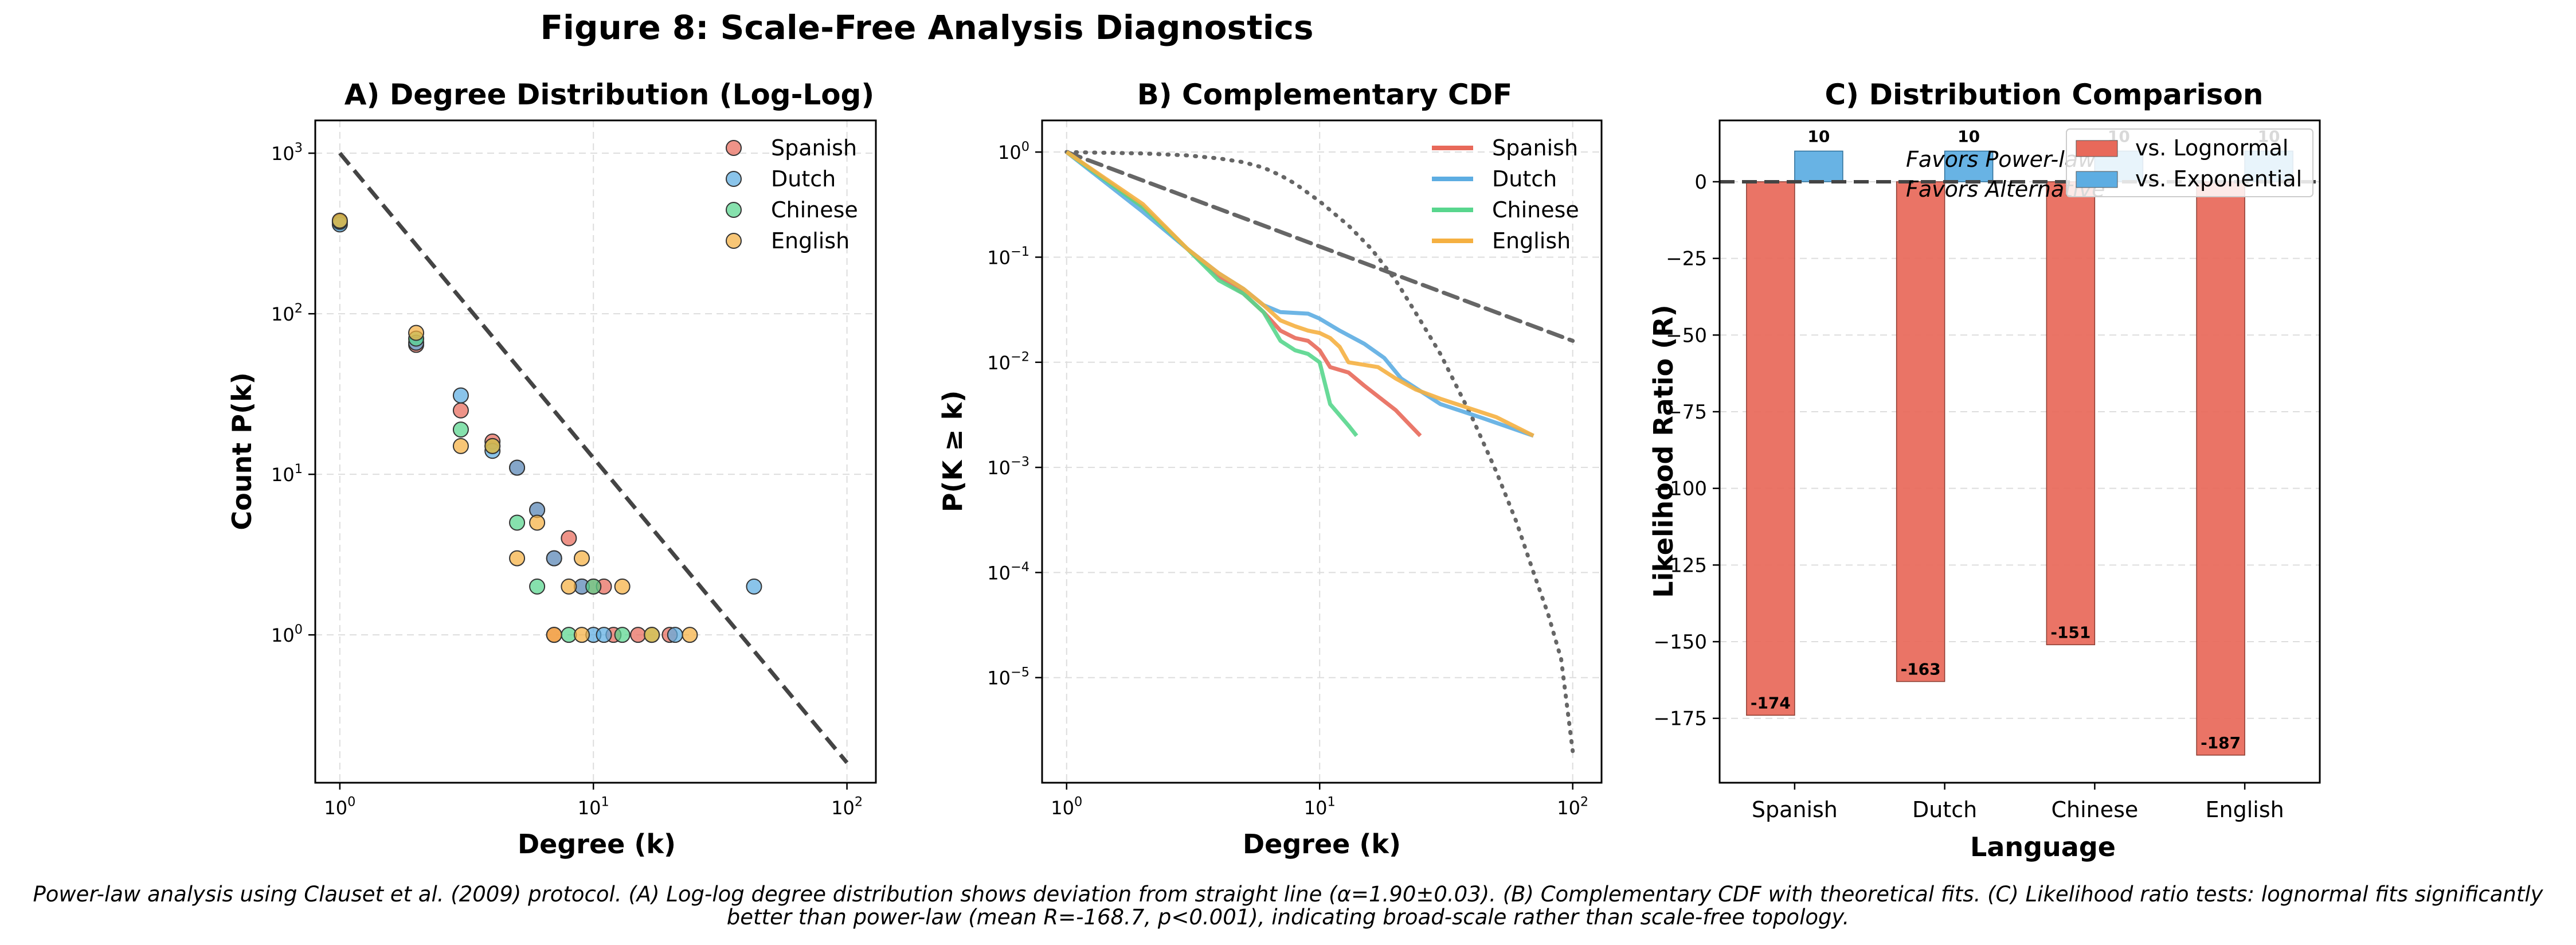 This screenshot has height=945, width=2576. I want to click on panel-c-bar-exponential-dutch, so click(1969, 166).